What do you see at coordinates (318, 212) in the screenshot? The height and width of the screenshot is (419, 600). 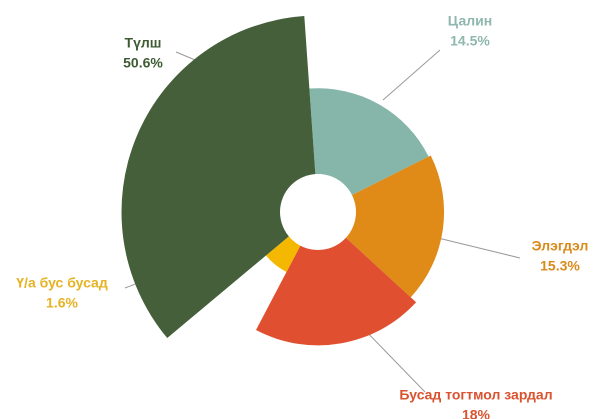 I see `center-hole` at bounding box center [318, 212].